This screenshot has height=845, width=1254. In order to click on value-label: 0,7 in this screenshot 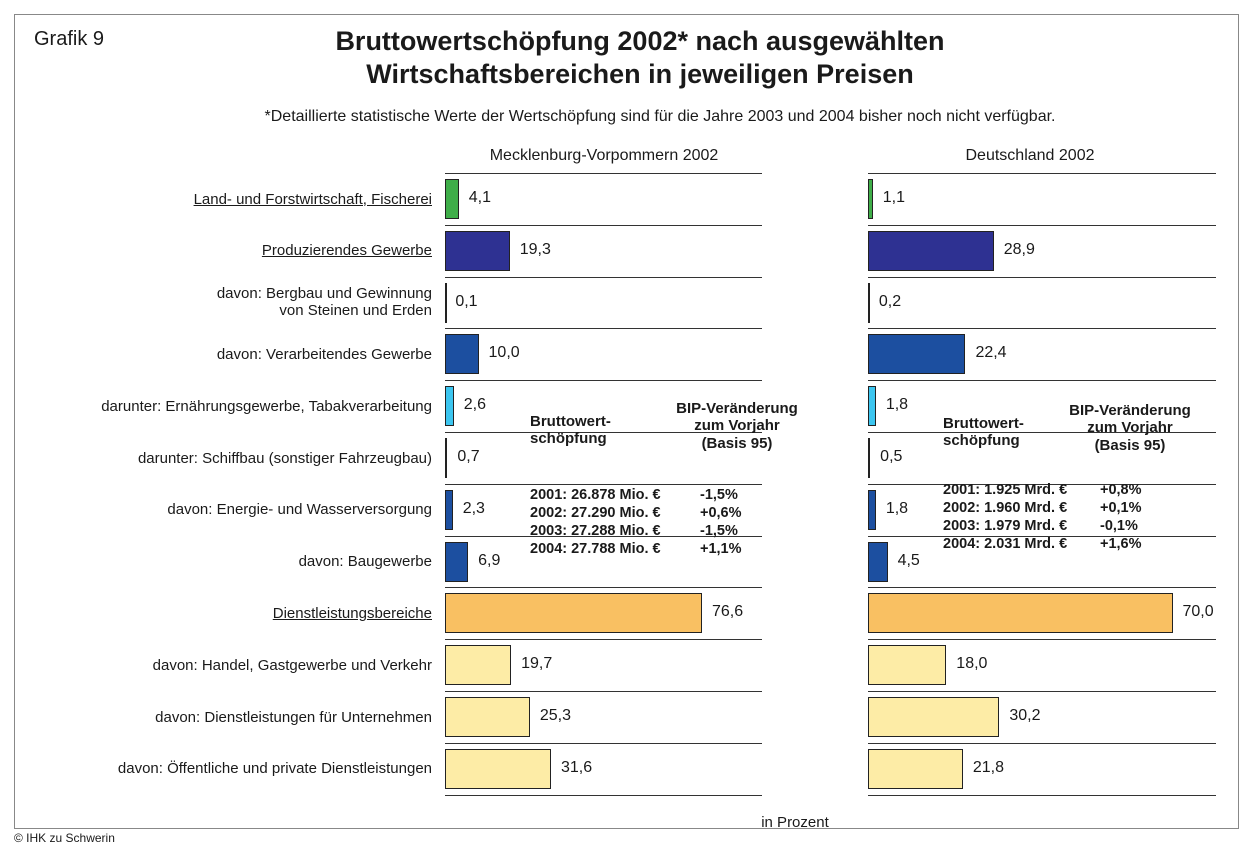, I will do `click(468, 456)`.